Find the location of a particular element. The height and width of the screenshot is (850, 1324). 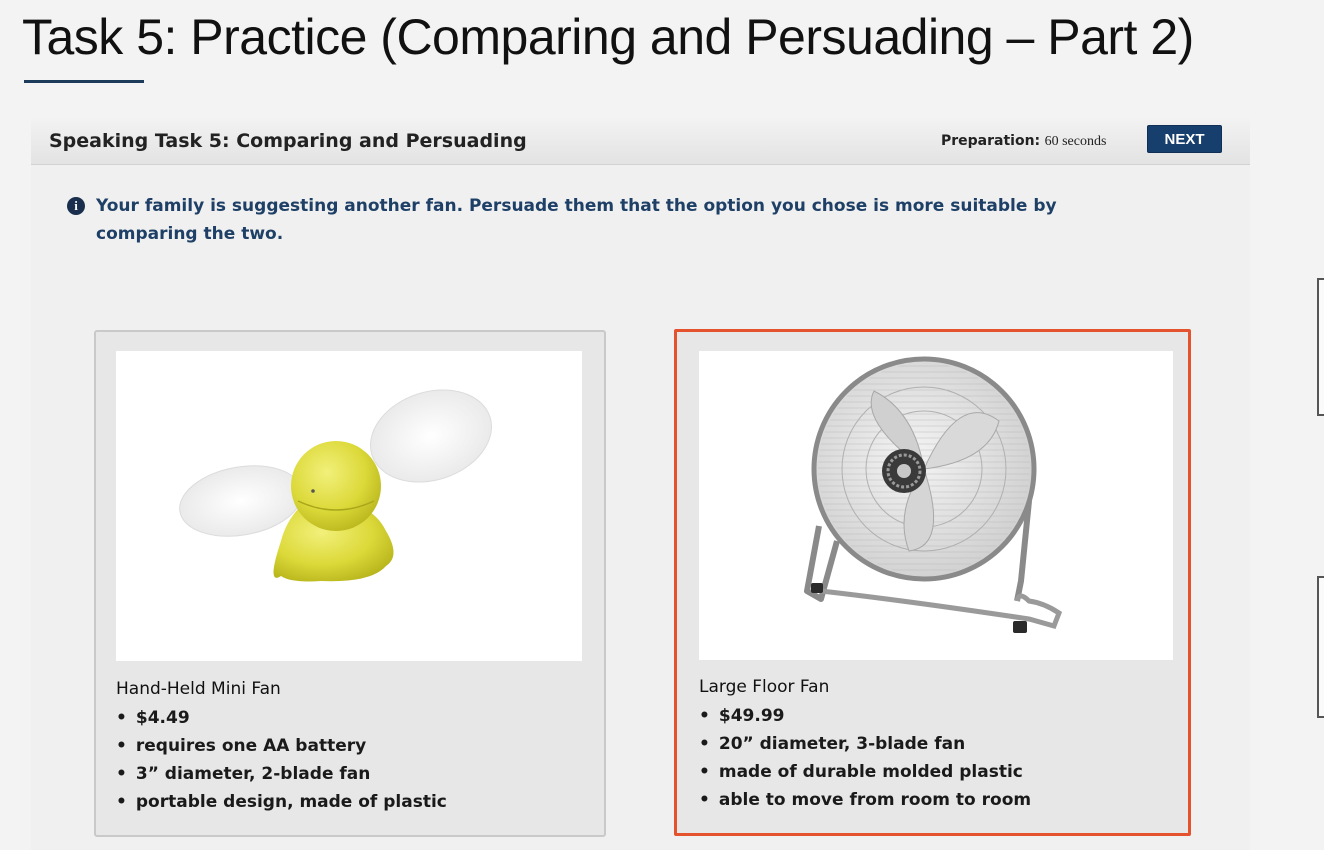

mini-fan-image is located at coordinates (349, 506).